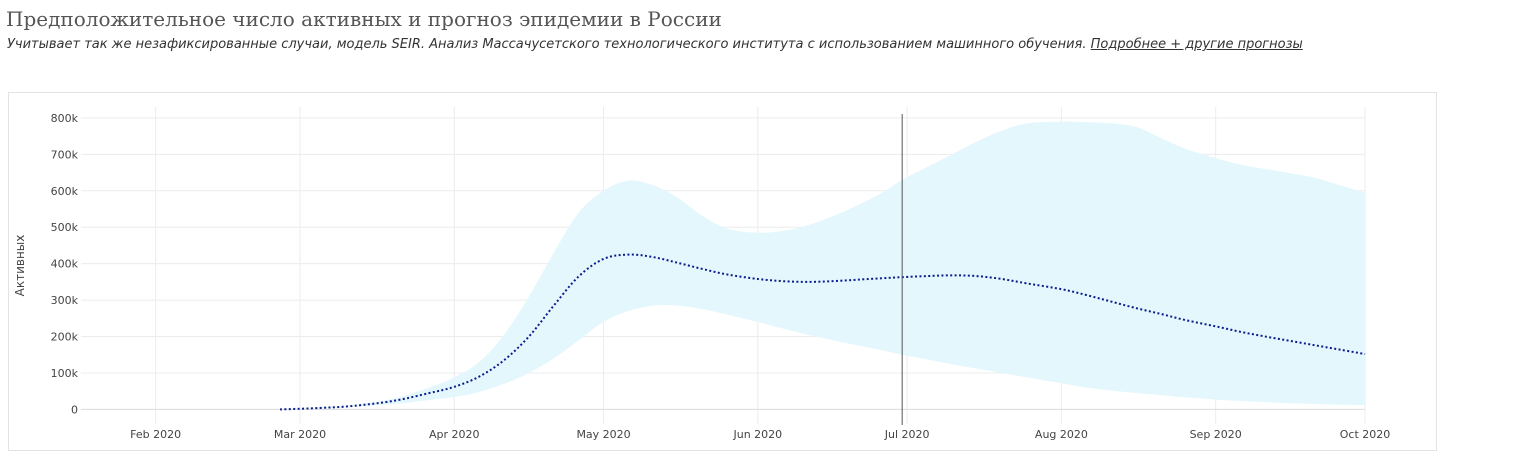 The height and width of the screenshot is (458, 1515). What do you see at coordinates (20, 266) in the screenshot?
I see `y-axis-title: Активных` at bounding box center [20, 266].